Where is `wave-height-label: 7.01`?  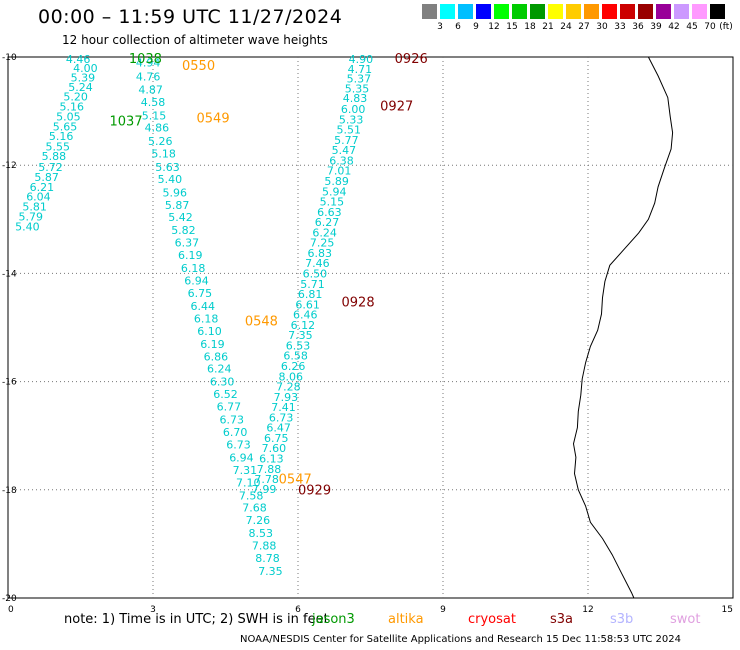 wave-height-label: 7.01 is located at coordinates (339, 171).